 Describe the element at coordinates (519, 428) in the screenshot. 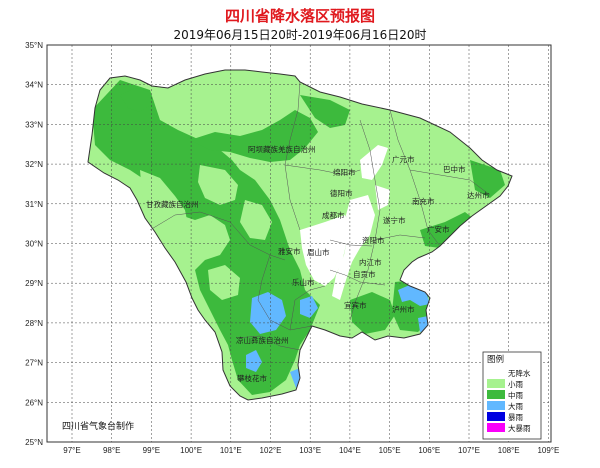

I see `legend-label: 大暴雨` at that location.